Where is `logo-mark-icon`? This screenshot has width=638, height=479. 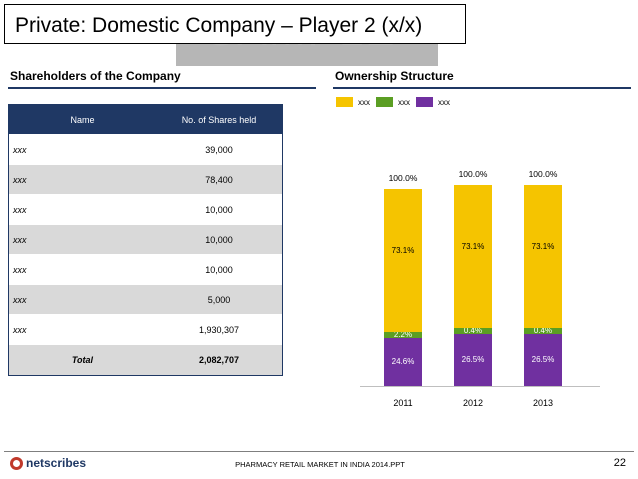 logo-mark-icon is located at coordinates (16, 463).